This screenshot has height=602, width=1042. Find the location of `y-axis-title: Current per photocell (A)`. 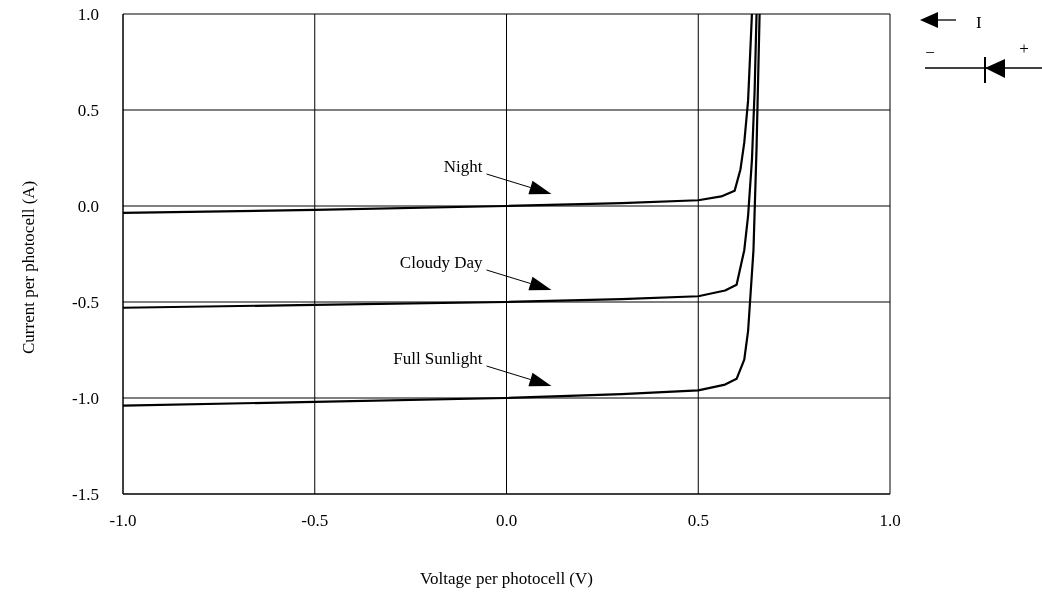

y-axis-title: Current per photocell (A) is located at coordinates (29, 267).